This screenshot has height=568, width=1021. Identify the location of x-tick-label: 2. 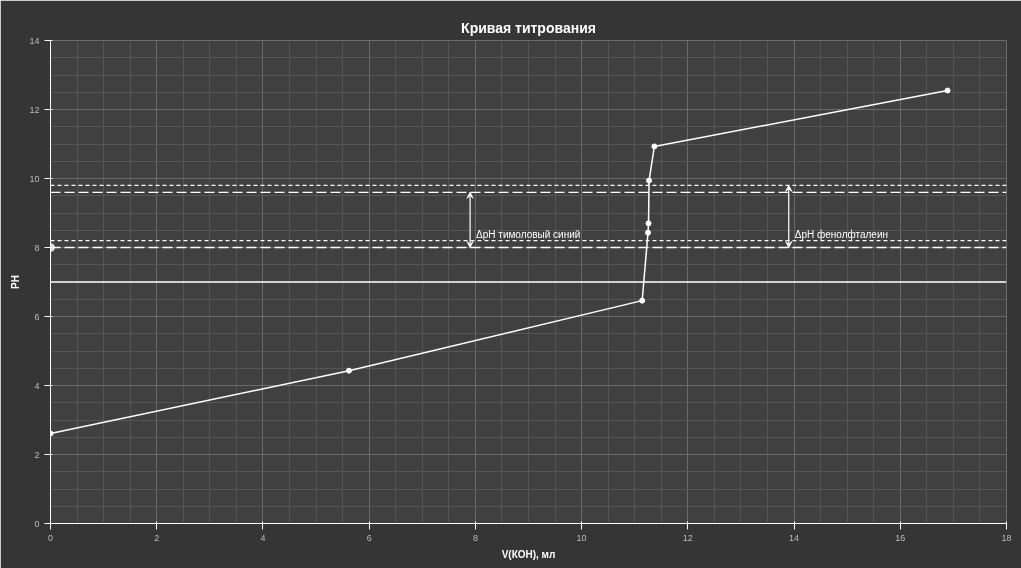
(157, 537).